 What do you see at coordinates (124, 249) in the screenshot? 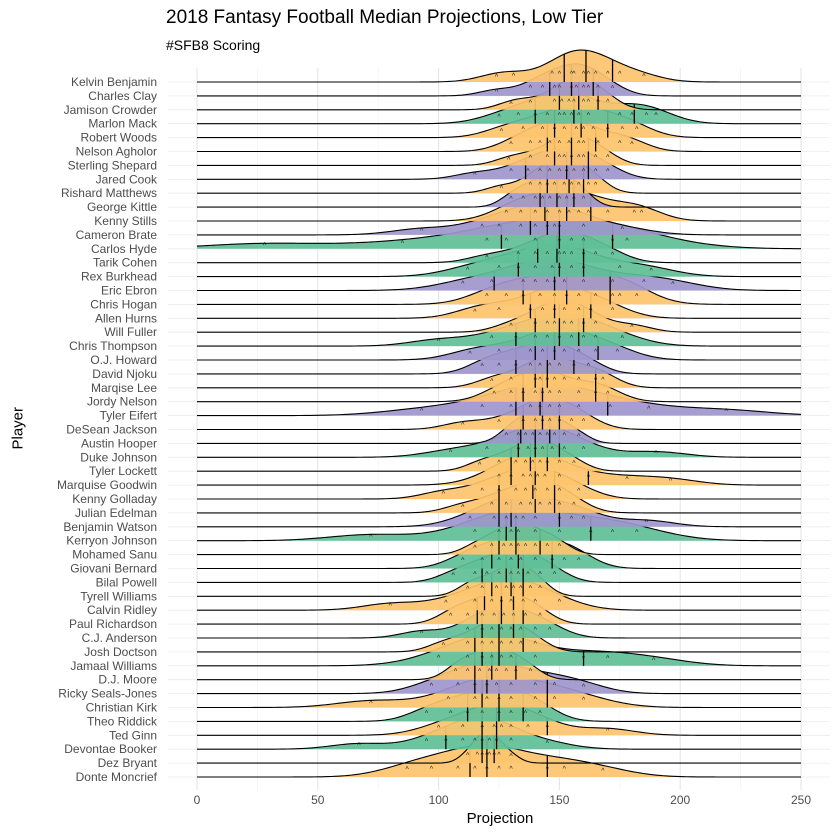
I see `player-label: Carlos Hyde` at bounding box center [124, 249].